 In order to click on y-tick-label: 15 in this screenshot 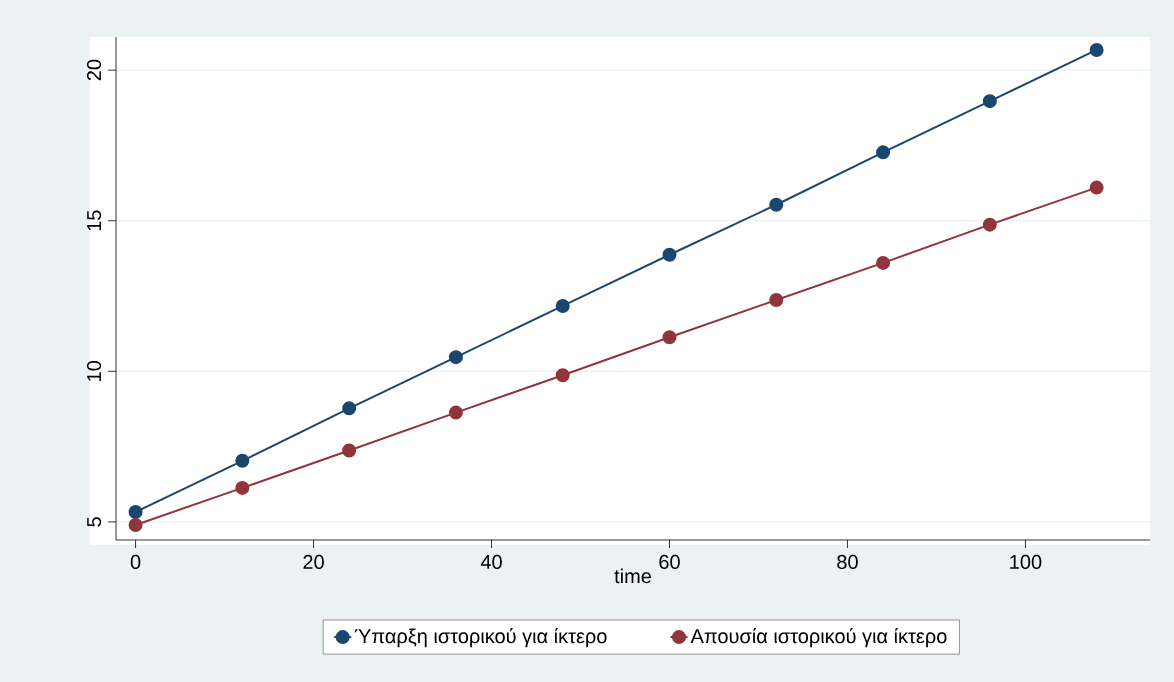, I will do `click(94, 220)`.